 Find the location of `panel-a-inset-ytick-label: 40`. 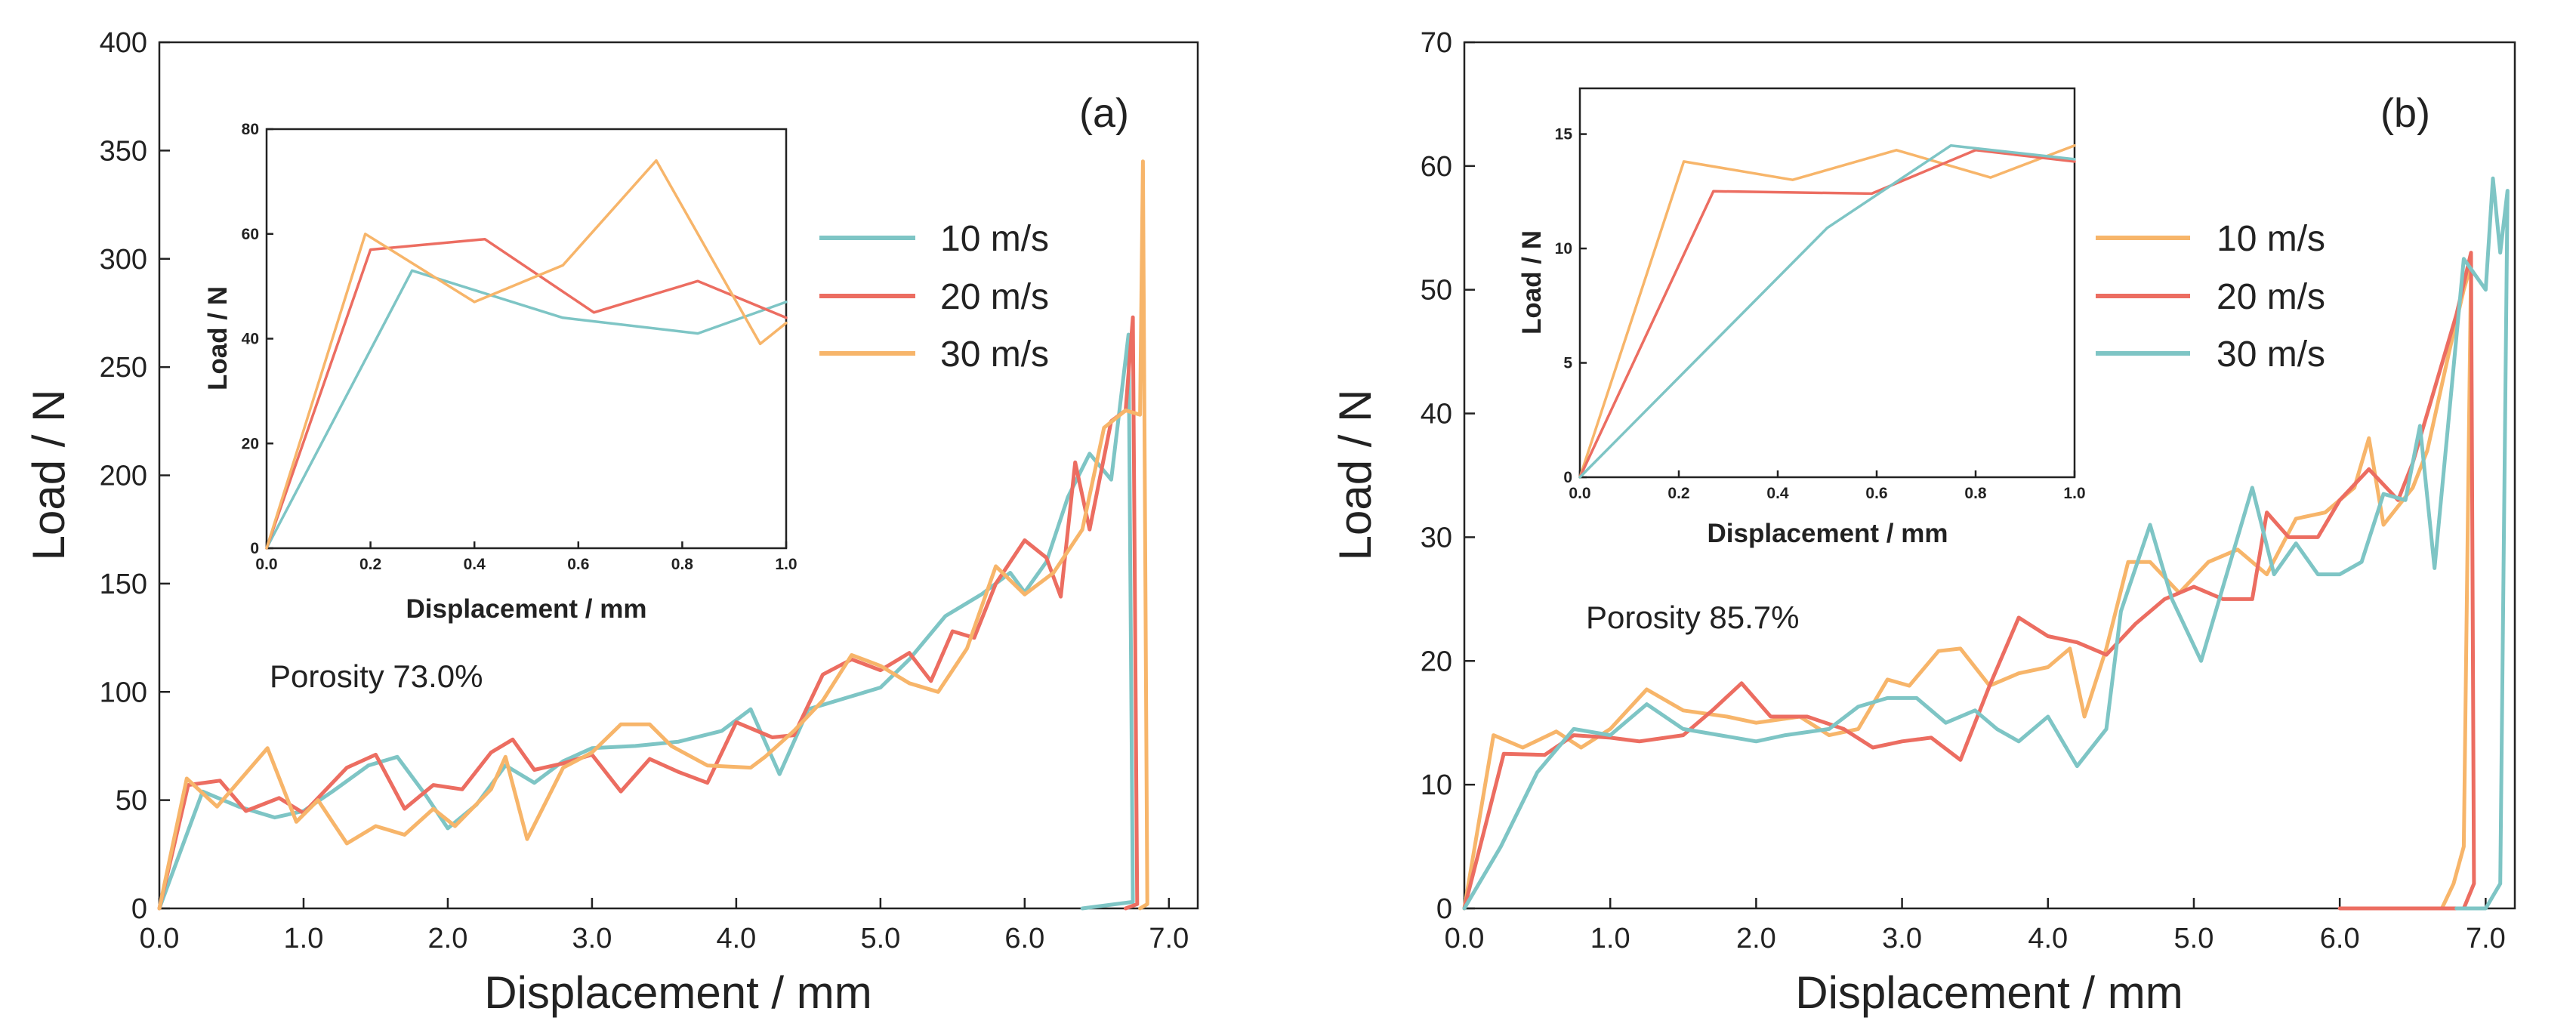

panel-a-inset-ytick-label: 40 is located at coordinates (250, 339).